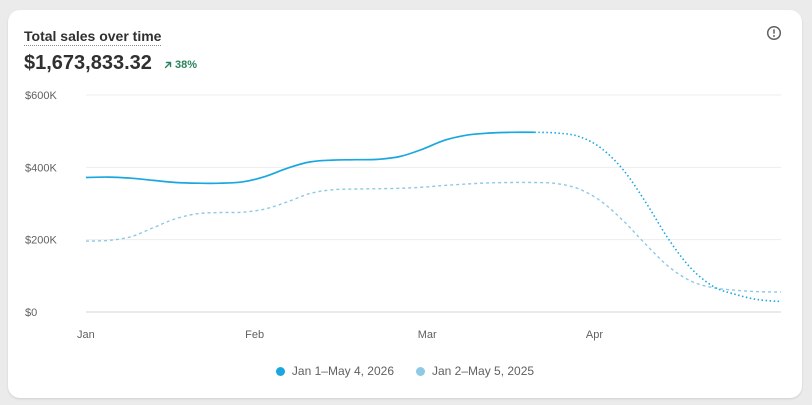 This screenshot has height=405, width=812. Describe the element at coordinates (168, 65) in the screenshot. I see `arrow-up-right-icon` at that location.